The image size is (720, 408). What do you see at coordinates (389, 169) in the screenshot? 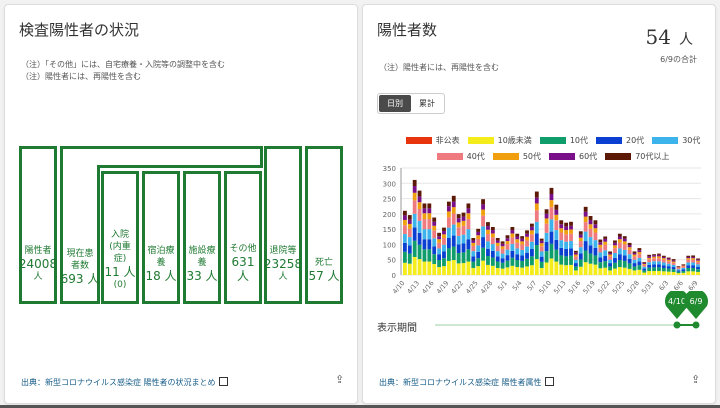
I see `y-tick-label: 350` at bounding box center [389, 169].